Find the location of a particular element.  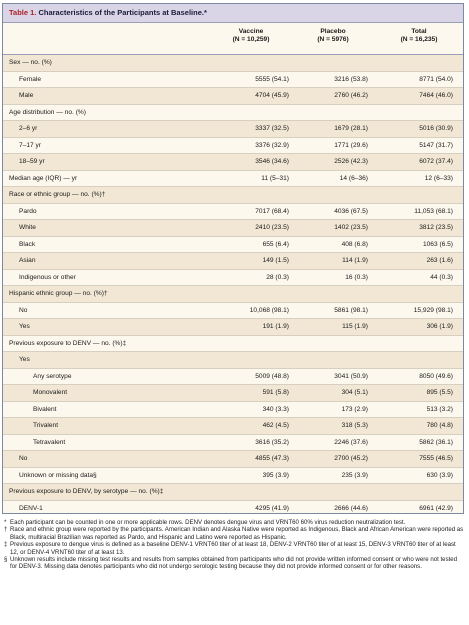

total-cell: 780 (4.8) is located at coordinates (439, 425).